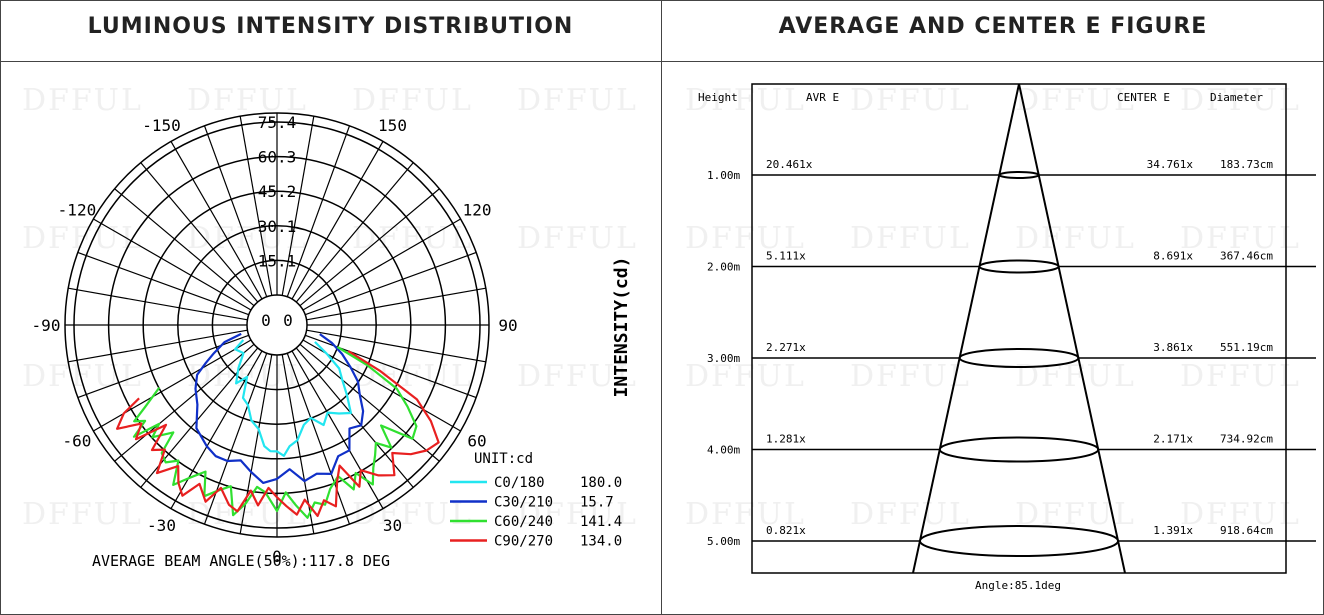 The height and width of the screenshot is (615, 1324). What do you see at coordinates (1246, 256) in the screenshot?
I see `row-diameter-value: 367.46cm` at bounding box center [1246, 256].